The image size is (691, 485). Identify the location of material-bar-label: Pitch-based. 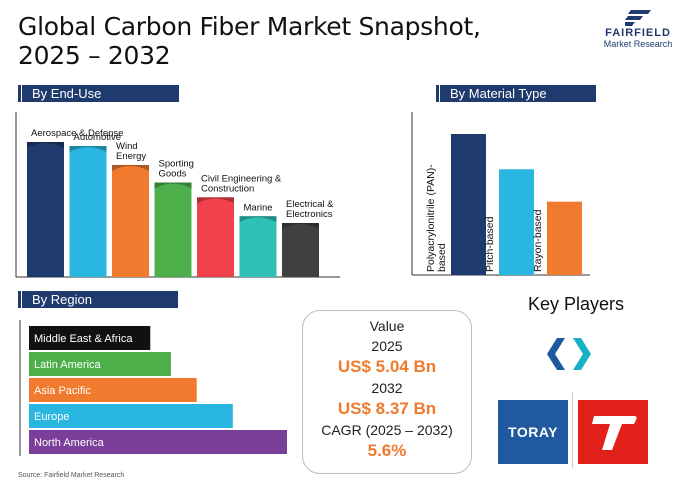
(490, 244).